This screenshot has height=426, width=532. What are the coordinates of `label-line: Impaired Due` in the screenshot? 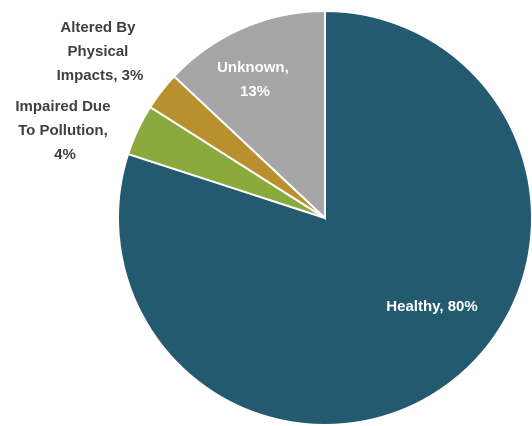 It's located at (64, 106).